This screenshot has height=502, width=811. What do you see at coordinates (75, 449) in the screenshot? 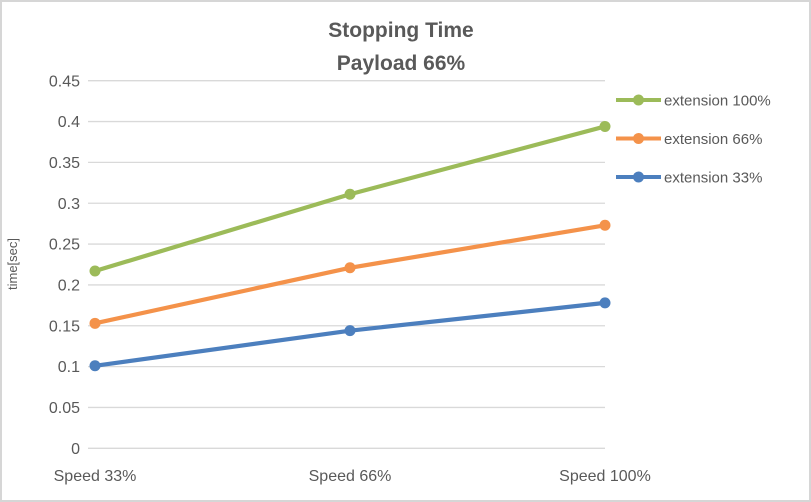
I see `y-tick-label: 0` at bounding box center [75, 449].